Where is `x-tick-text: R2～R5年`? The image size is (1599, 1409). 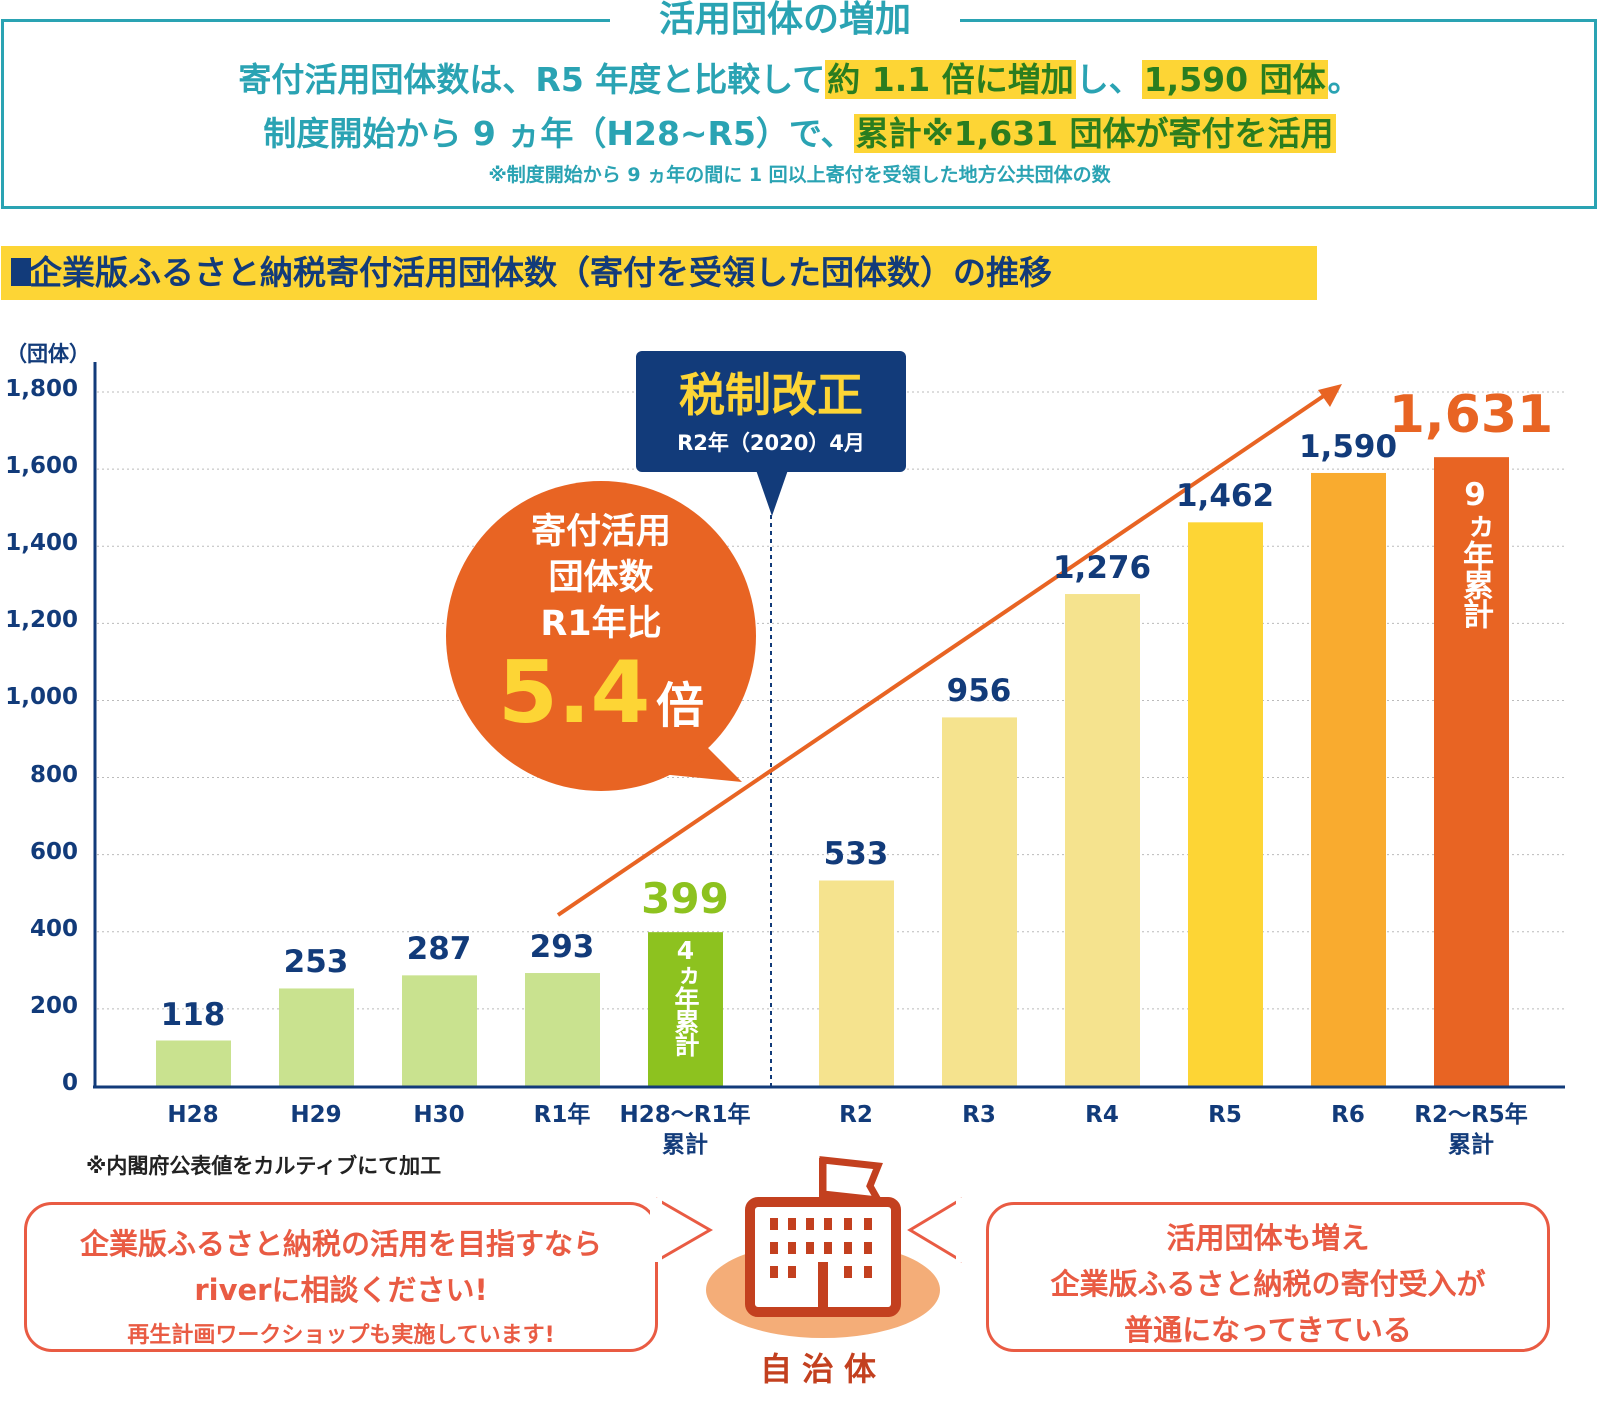 x-tick-text: R2～R5年 is located at coordinates (1471, 1115).